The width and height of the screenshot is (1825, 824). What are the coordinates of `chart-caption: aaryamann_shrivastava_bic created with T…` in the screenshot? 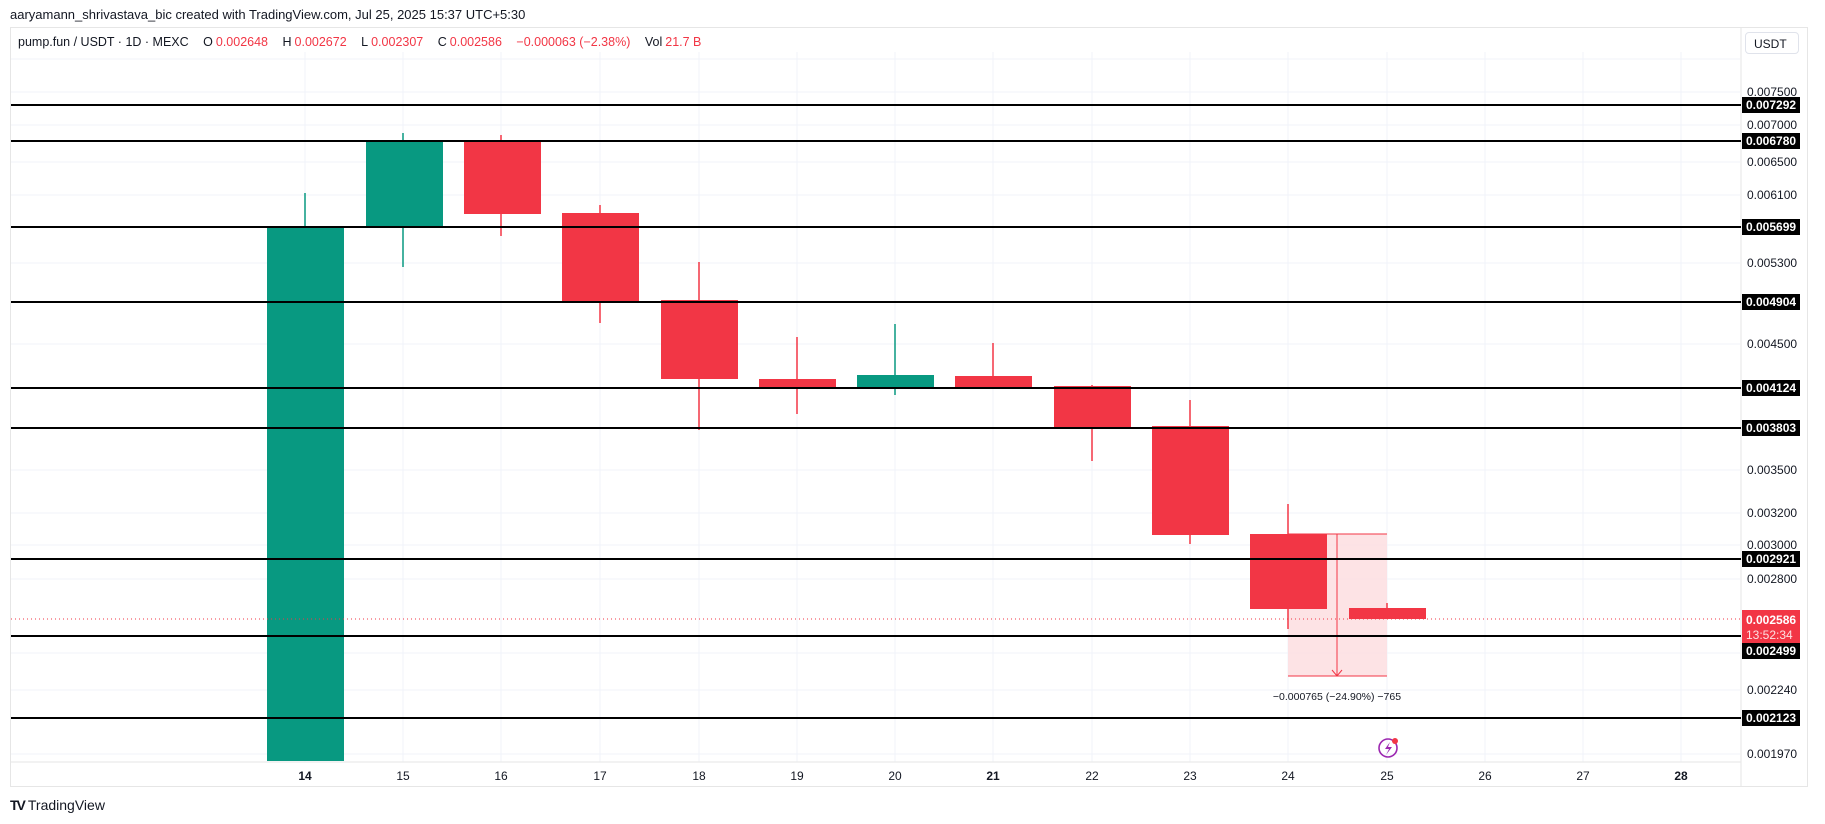 It's located at (268, 14).